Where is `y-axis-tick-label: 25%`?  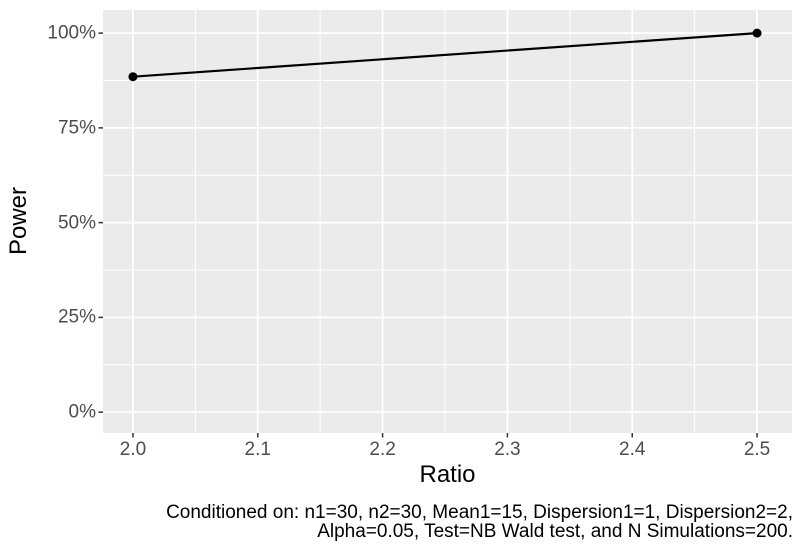
y-axis-tick-label: 25% is located at coordinates (76, 317).